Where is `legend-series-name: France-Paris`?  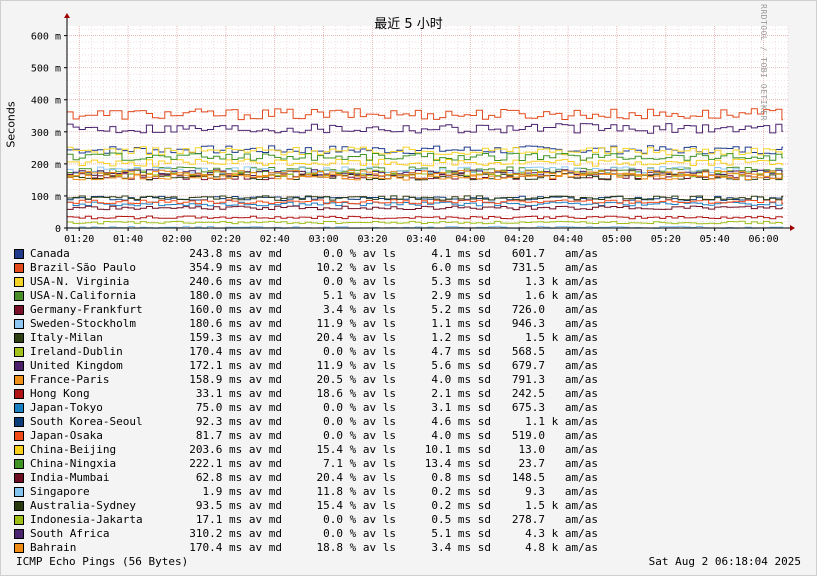 legend-series-name: France-Paris is located at coordinates (70, 379).